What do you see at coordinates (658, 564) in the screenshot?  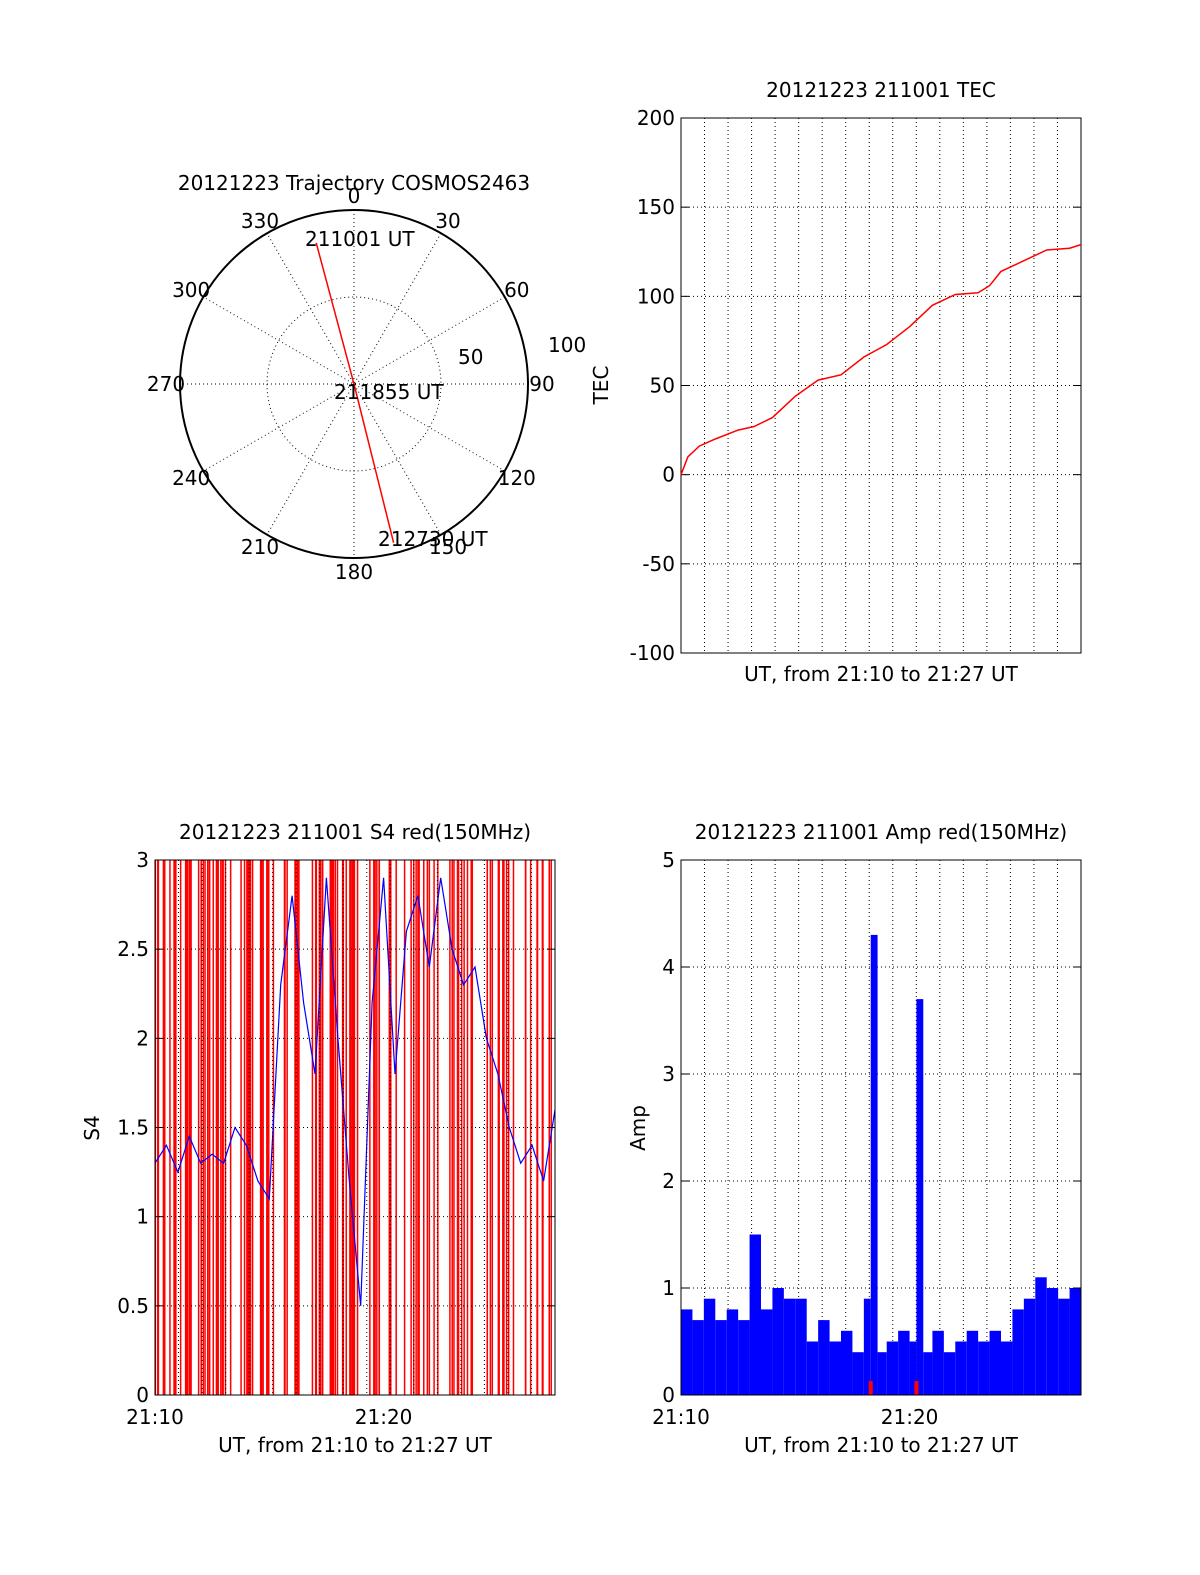 I see `y-tick-label: -50` at bounding box center [658, 564].